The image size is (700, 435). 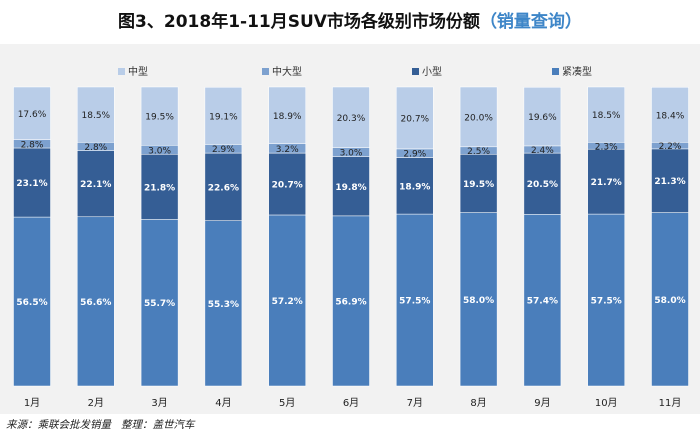 I want to click on x-tick-label: 4月, so click(x=223, y=403).